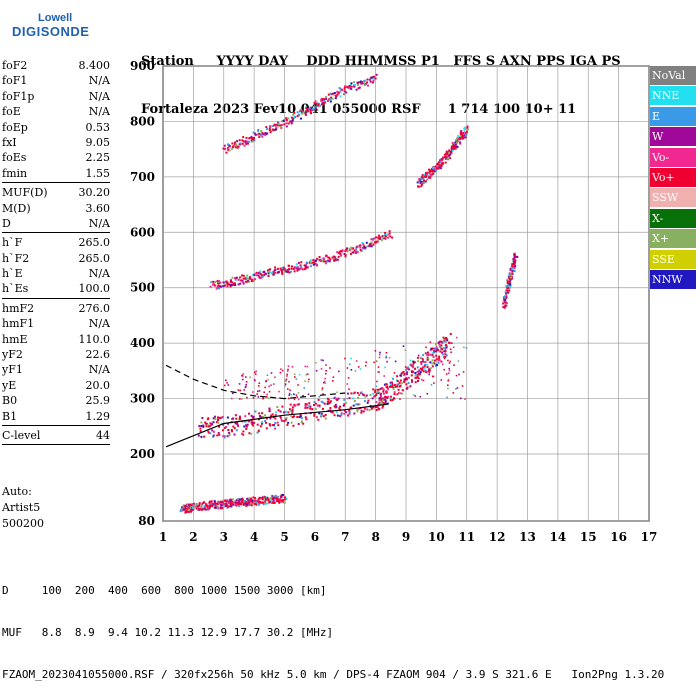 The image size is (700, 696). I want to click on legend-item: SSW, so click(673, 198).